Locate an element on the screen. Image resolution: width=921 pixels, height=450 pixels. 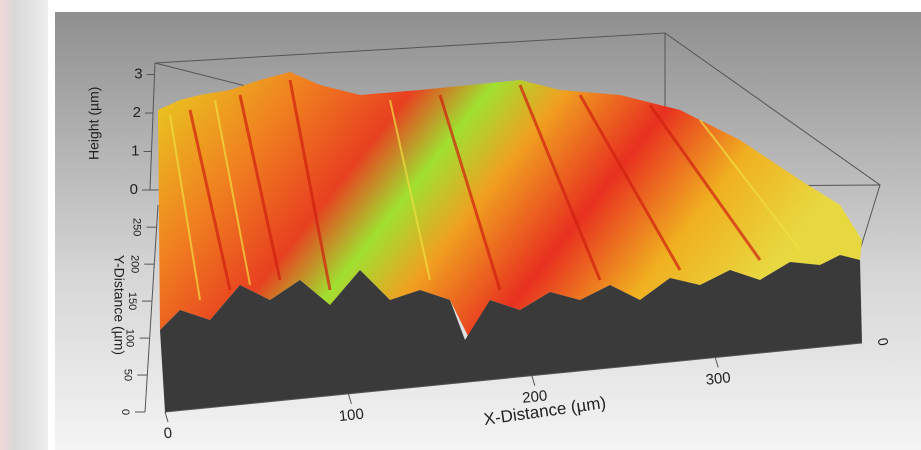
y-tick-label: 250 is located at coordinates (137, 227).